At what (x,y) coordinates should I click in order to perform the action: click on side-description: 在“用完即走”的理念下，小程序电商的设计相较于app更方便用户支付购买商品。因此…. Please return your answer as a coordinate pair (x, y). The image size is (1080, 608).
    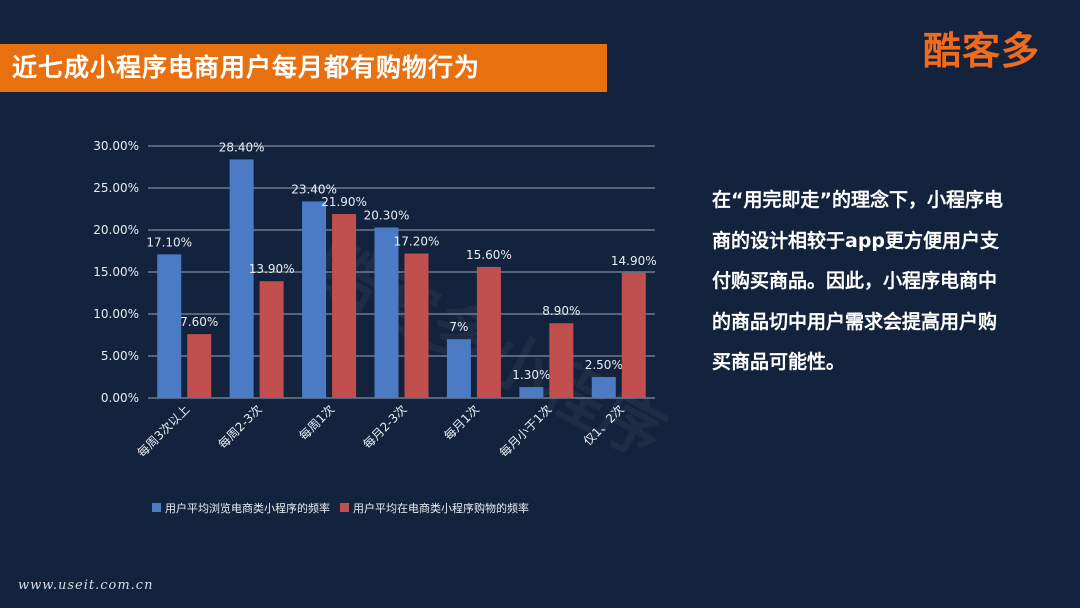
    Looking at the image, I should click on (857, 281).